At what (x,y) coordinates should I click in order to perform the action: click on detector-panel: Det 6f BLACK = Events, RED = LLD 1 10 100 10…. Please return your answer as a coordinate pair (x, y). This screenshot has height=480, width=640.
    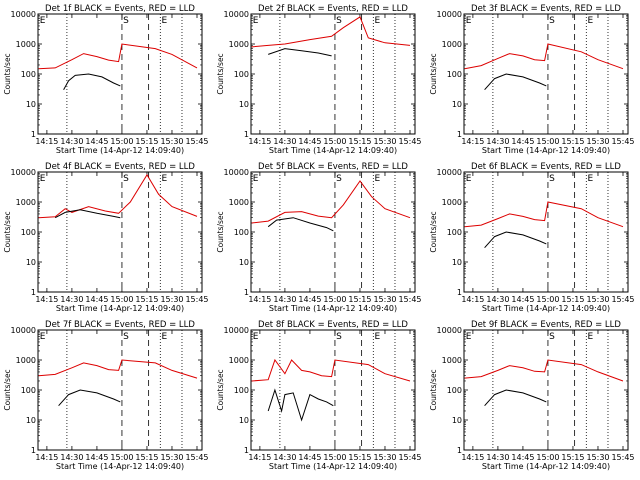
    Looking at the image, I should click on (532, 237).